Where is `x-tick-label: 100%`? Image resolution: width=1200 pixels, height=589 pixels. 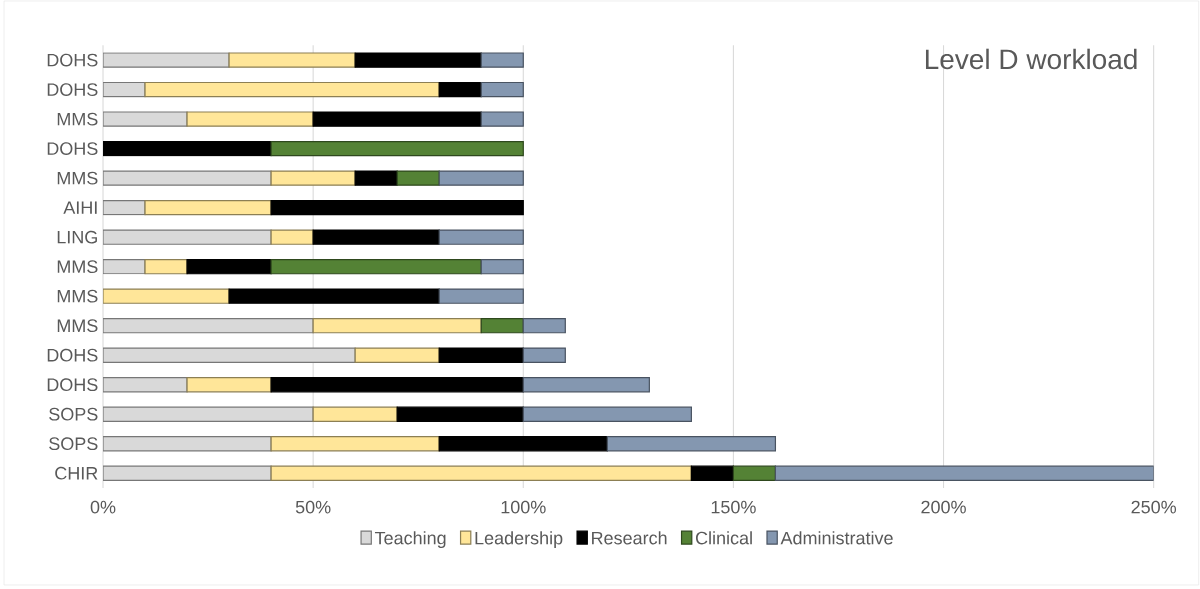
x-tick-label: 100% is located at coordinates (523, 507).